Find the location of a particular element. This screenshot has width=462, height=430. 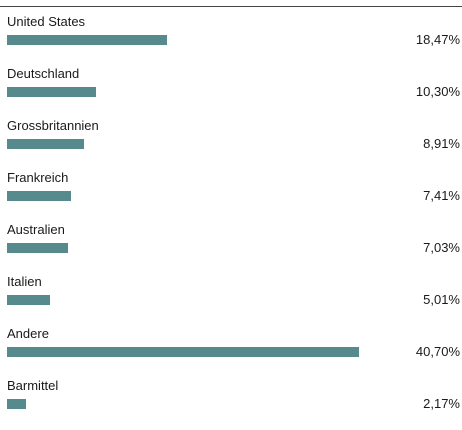

bar-row: Grossbritannien 8,91% is located at coordinates (231, 144).